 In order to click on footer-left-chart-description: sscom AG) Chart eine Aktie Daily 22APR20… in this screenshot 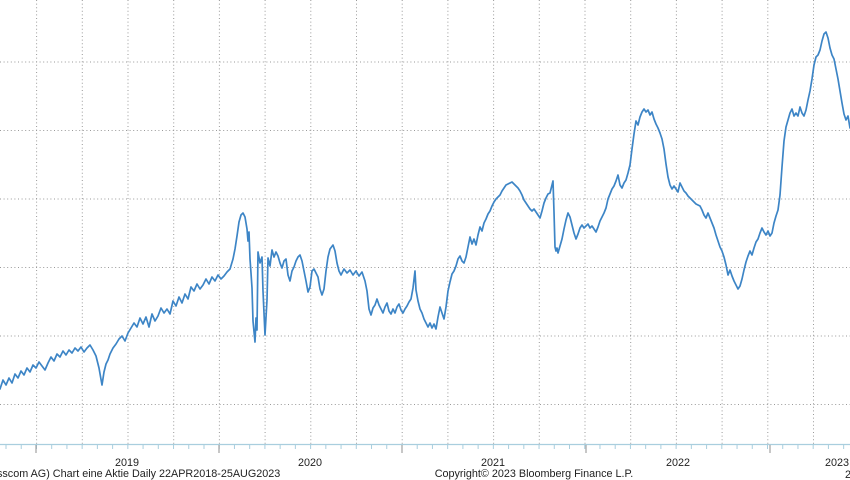, I will do `click(140, 474)`.